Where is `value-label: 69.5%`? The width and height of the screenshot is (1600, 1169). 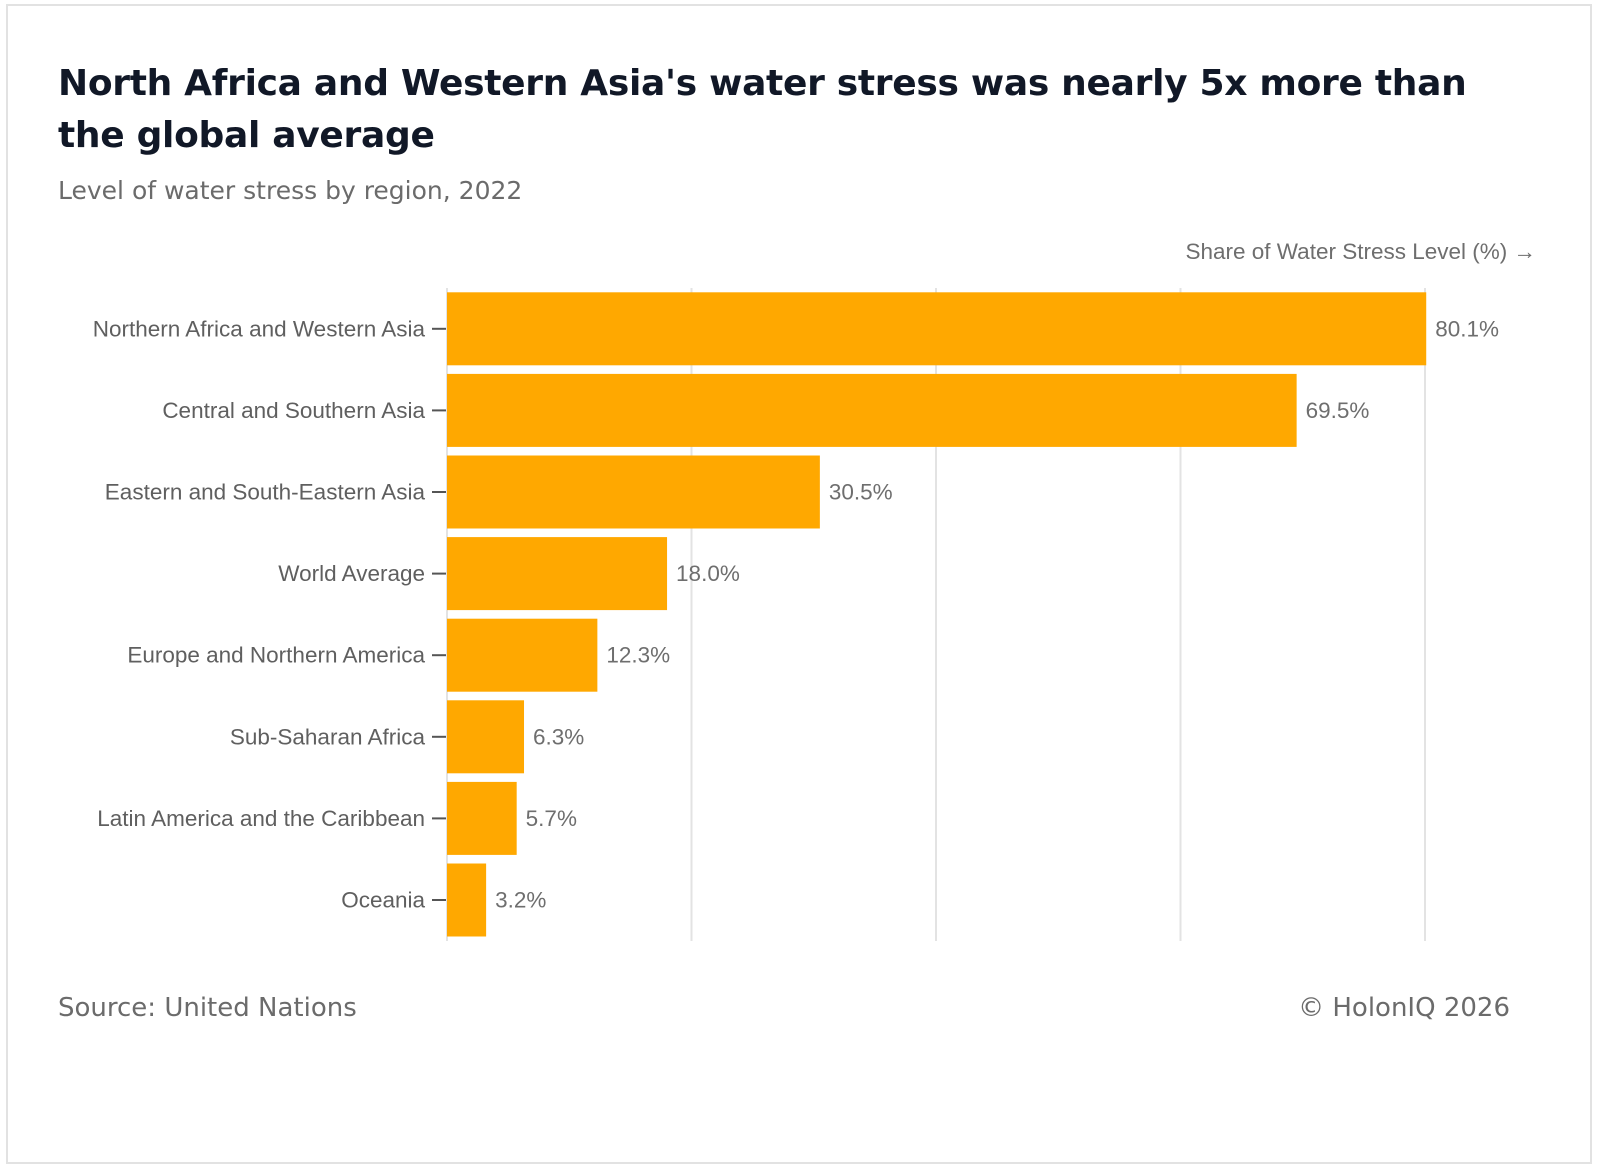 value-label: 69.5% is located at coordinates (1338, 410).